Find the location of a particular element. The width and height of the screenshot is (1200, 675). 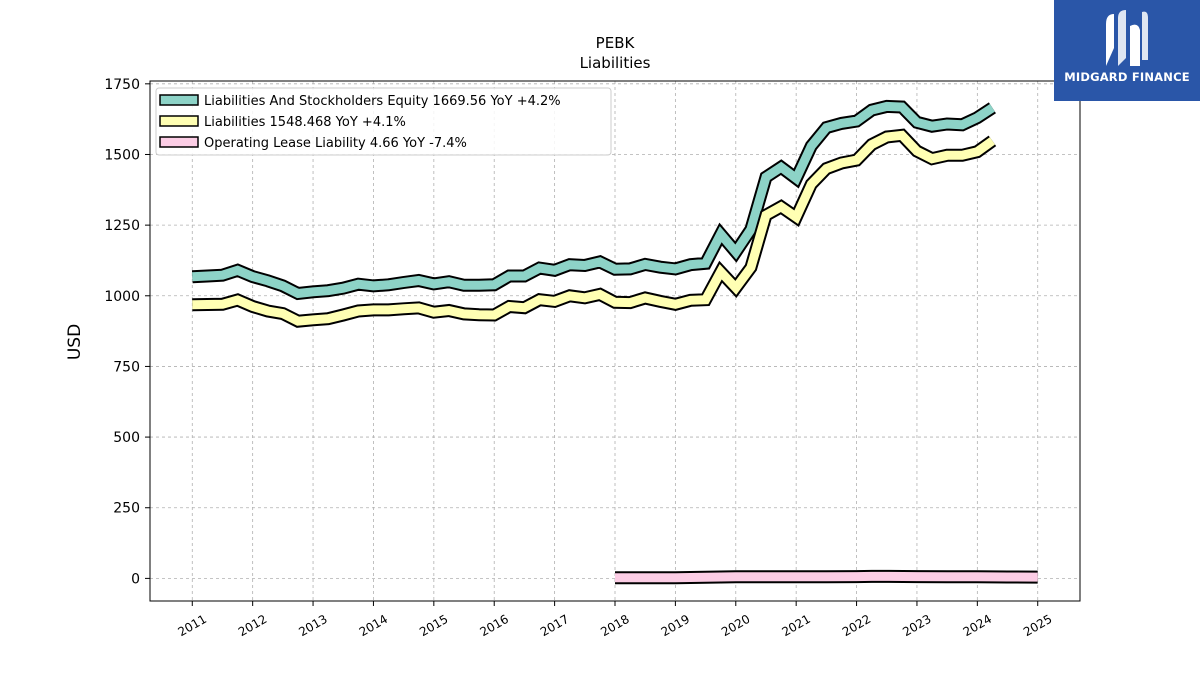

y-tick-label: 0 is located at coordinates (135, 579).